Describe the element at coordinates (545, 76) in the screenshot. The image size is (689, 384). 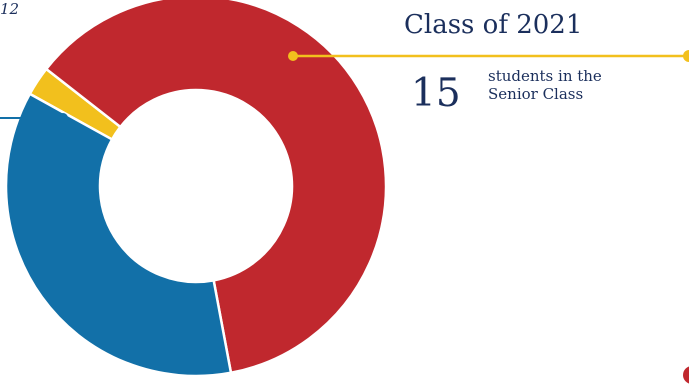
I see `caption-line-1: students in the` at that location.